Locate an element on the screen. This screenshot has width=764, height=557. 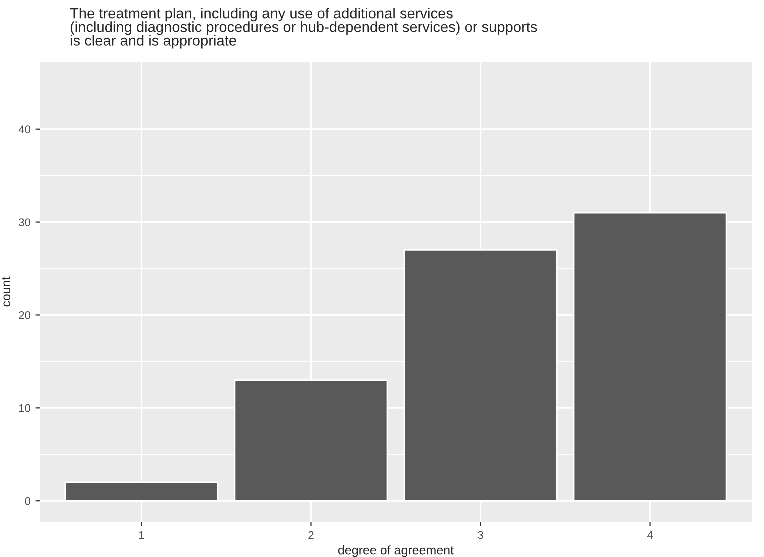
x-axis-title: degree of agreement is located at coordinates (396, 551).